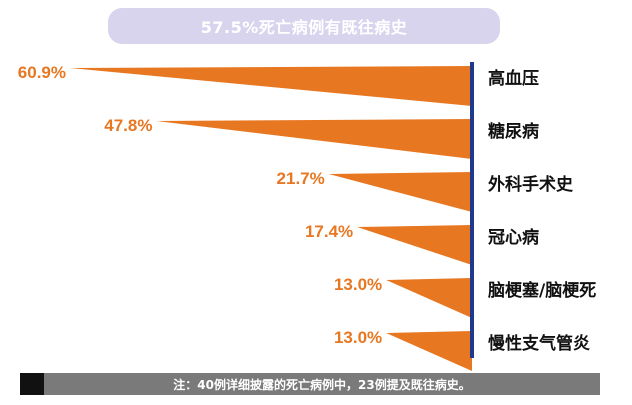  I want to click on category-label-4: 脑梗塞/脑梗死, so click(542, 290).